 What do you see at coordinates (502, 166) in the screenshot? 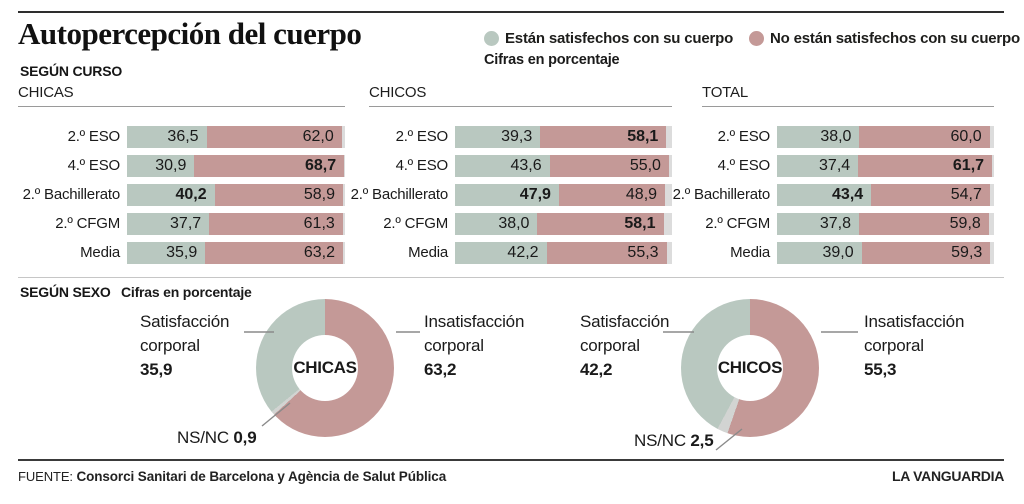
I see `satisfied-segment: 43,6` at bounding box center [502, 166].